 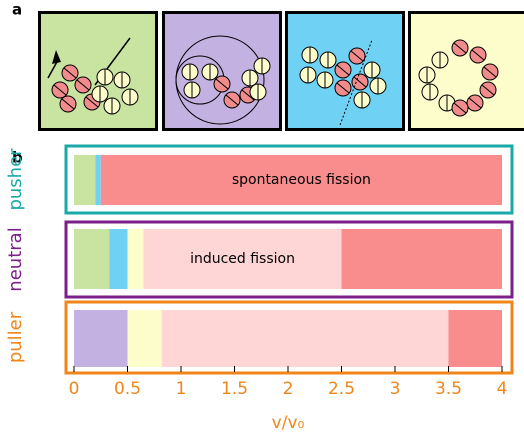 What do you see at coordinates (15, 179) in the screenshot?
I see `row-label: pusher` at bounding box center [15, 179].